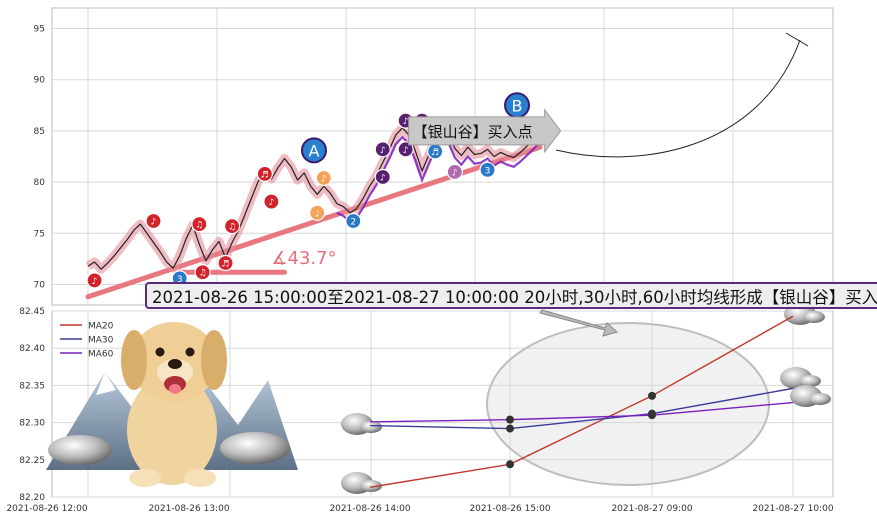 Image resolution: width=877 pixels, height=524 pixels. What do you see at coordinates (792, 509) in the screenshot?
I see `ma-xtick: 2021-08-27 10:00` at bounding box center [792, 509].